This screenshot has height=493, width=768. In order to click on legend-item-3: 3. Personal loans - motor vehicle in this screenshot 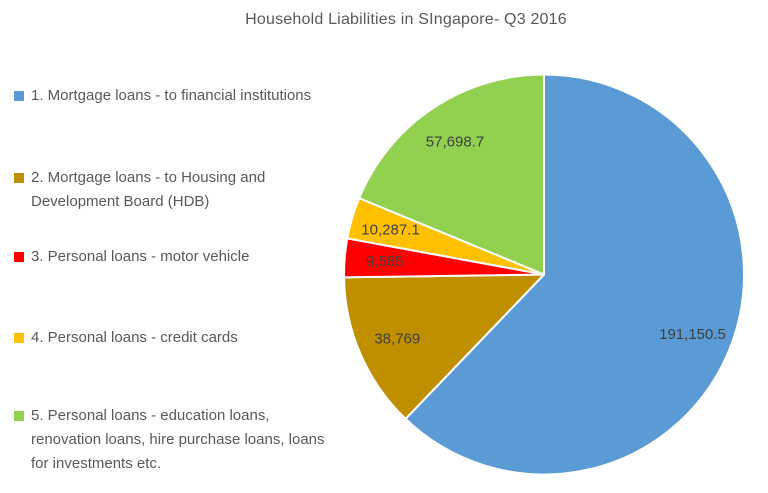, I will do `click(186, 257)`.